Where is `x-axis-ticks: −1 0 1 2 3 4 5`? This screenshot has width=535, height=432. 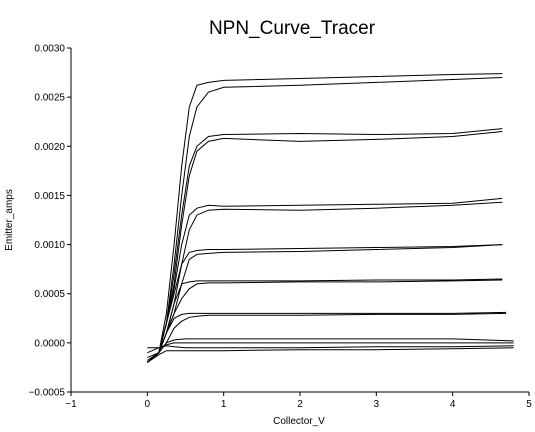
x-axis-ticks: −1 0 1 2 3 4 5 is located at coordinates (298, 401).